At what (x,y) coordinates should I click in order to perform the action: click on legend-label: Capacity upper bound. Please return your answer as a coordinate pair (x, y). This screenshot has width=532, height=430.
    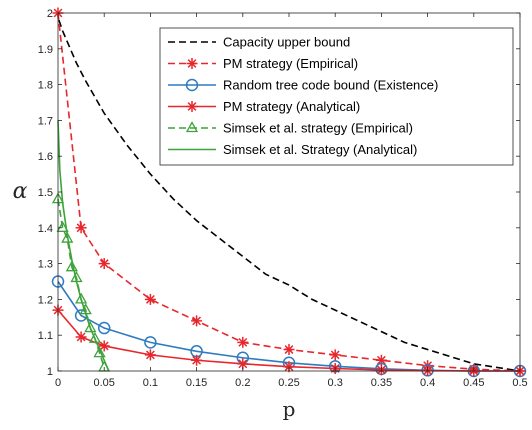
    Looking at the image, I should click on (286, 42).